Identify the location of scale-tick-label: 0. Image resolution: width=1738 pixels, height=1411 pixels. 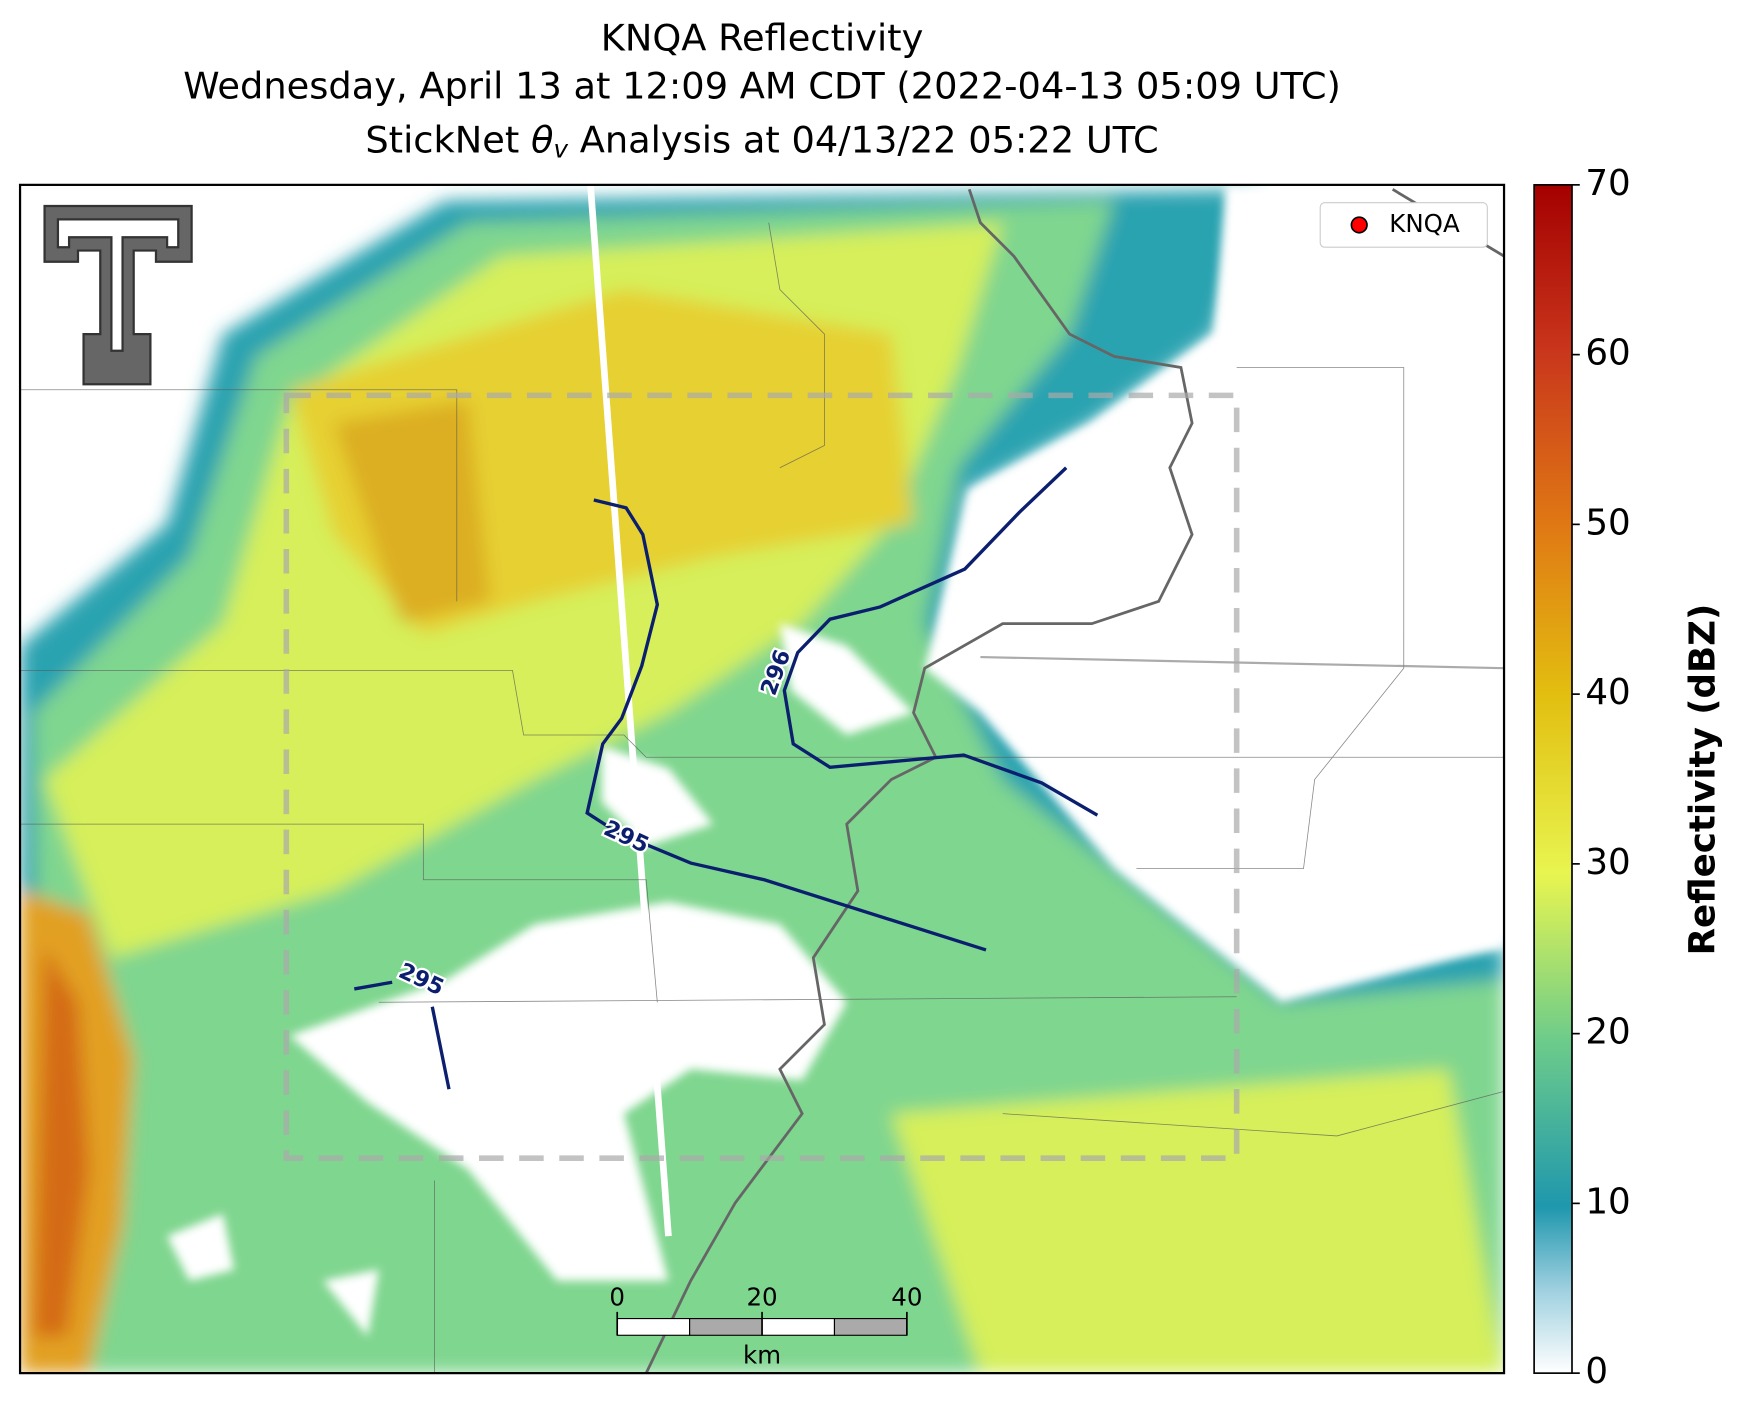
(617, 1297).